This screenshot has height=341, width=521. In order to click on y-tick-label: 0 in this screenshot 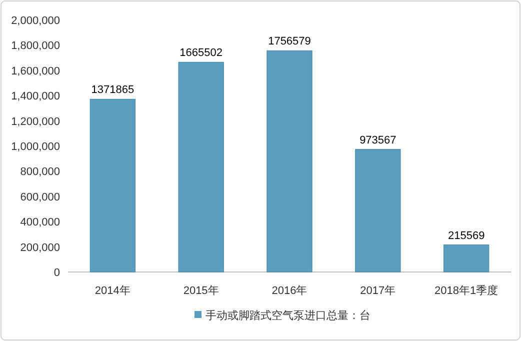, I will do `click(57, 273)`.